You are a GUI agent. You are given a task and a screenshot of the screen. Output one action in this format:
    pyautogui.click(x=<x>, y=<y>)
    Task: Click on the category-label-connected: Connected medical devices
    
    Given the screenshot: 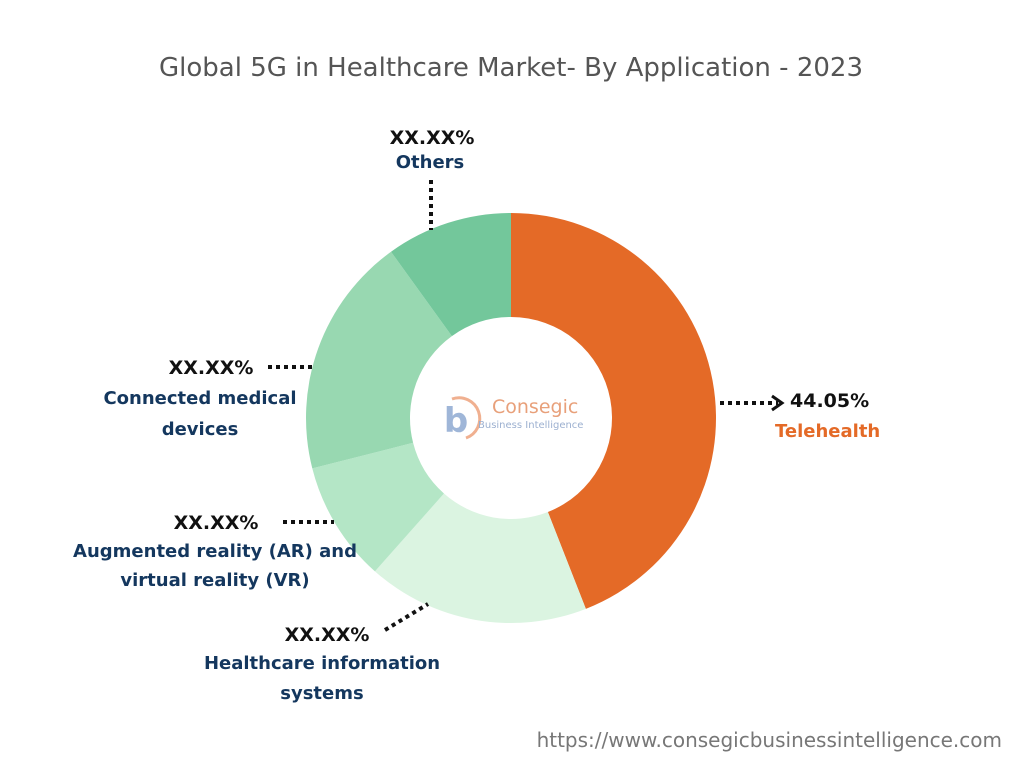 What is the action you would take?
    pyautogui.click(x=199, y=414)
    